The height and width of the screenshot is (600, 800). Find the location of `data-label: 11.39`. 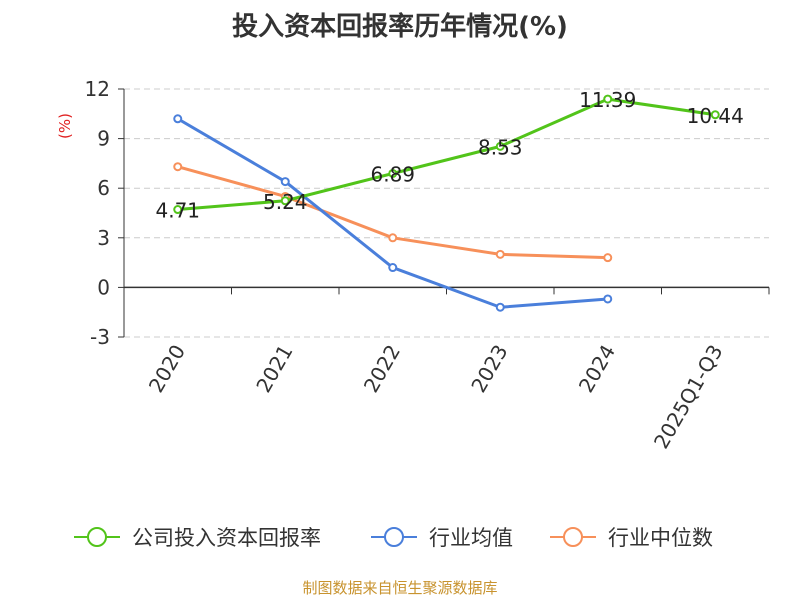

data-label: 11.39 is located at coordinates (607, 100).